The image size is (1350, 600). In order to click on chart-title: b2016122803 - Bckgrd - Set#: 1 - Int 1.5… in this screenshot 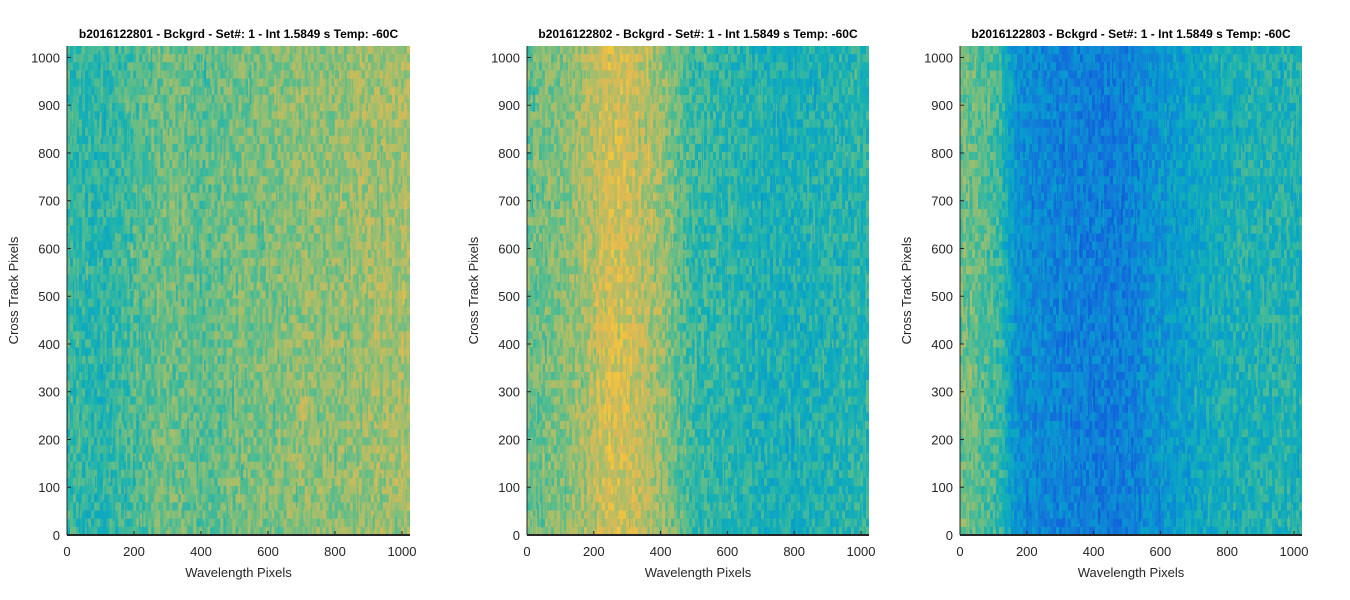, I will do `click(1131, 34)`.